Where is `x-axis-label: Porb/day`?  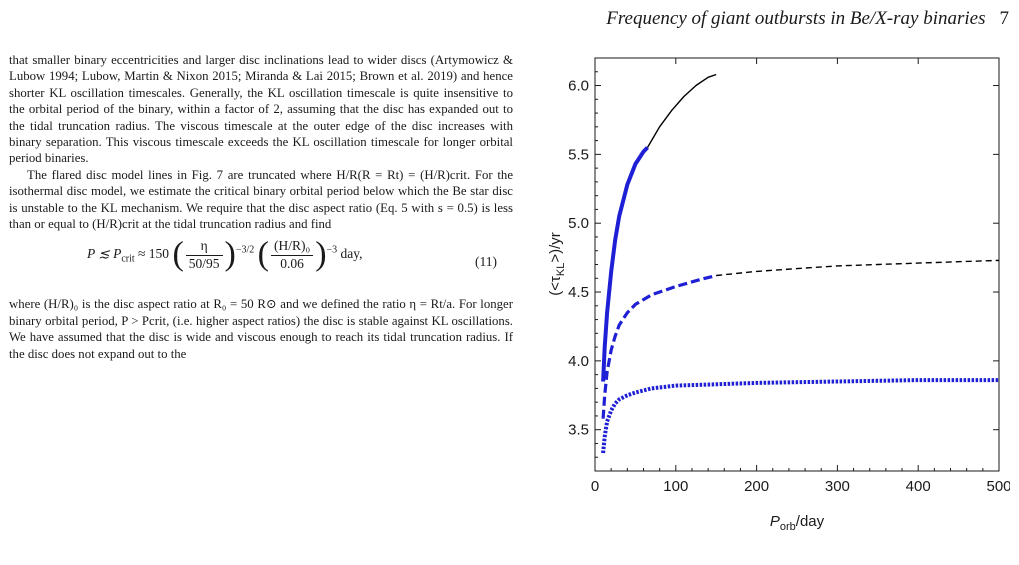 x-axis-label: Porb/day is located at coordinates (797, 523).